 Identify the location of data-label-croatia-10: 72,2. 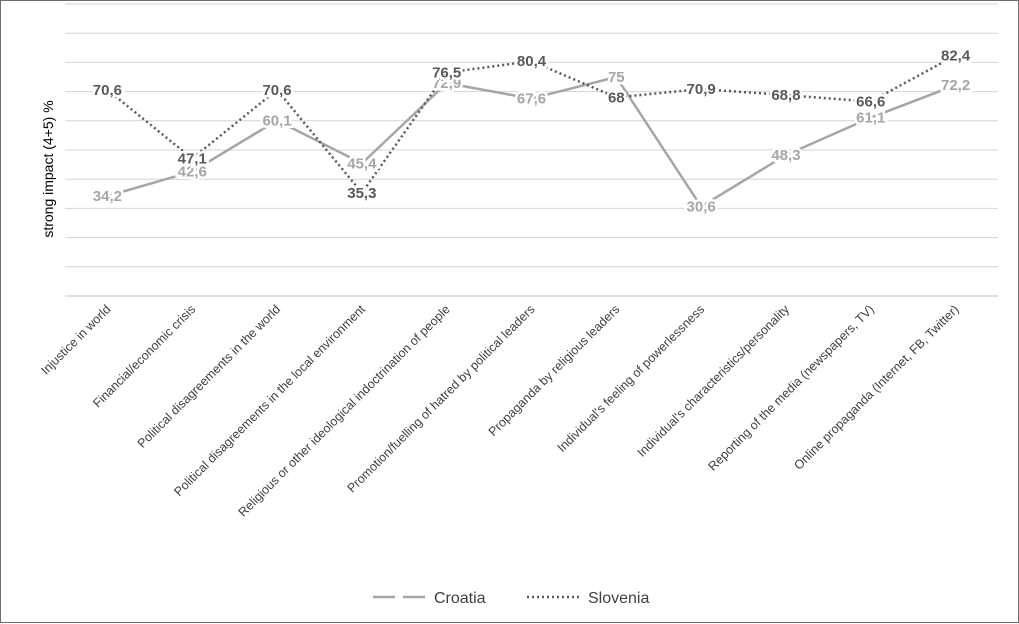
(955, 85).